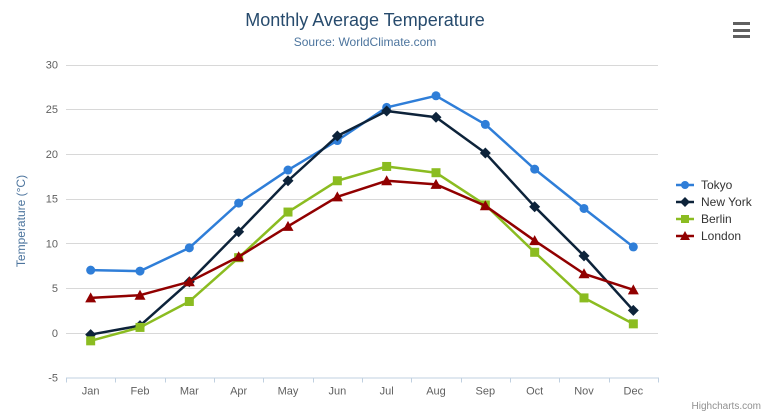 The width and height of the screenshot is (769, 416). What do you see at coordinates (52, 155) in the screenshot?
I see `y-axis-tick-label: 20` at bounding box center [52, 155].